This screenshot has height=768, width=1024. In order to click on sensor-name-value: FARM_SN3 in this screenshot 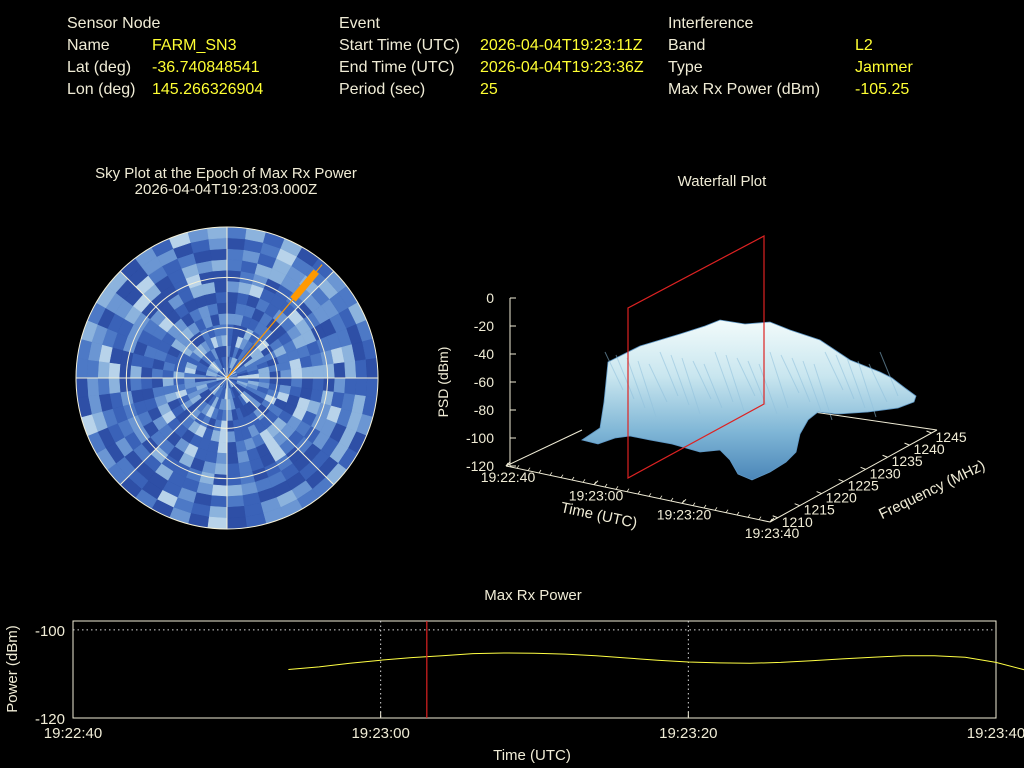, I will do `click(194, 45)`.